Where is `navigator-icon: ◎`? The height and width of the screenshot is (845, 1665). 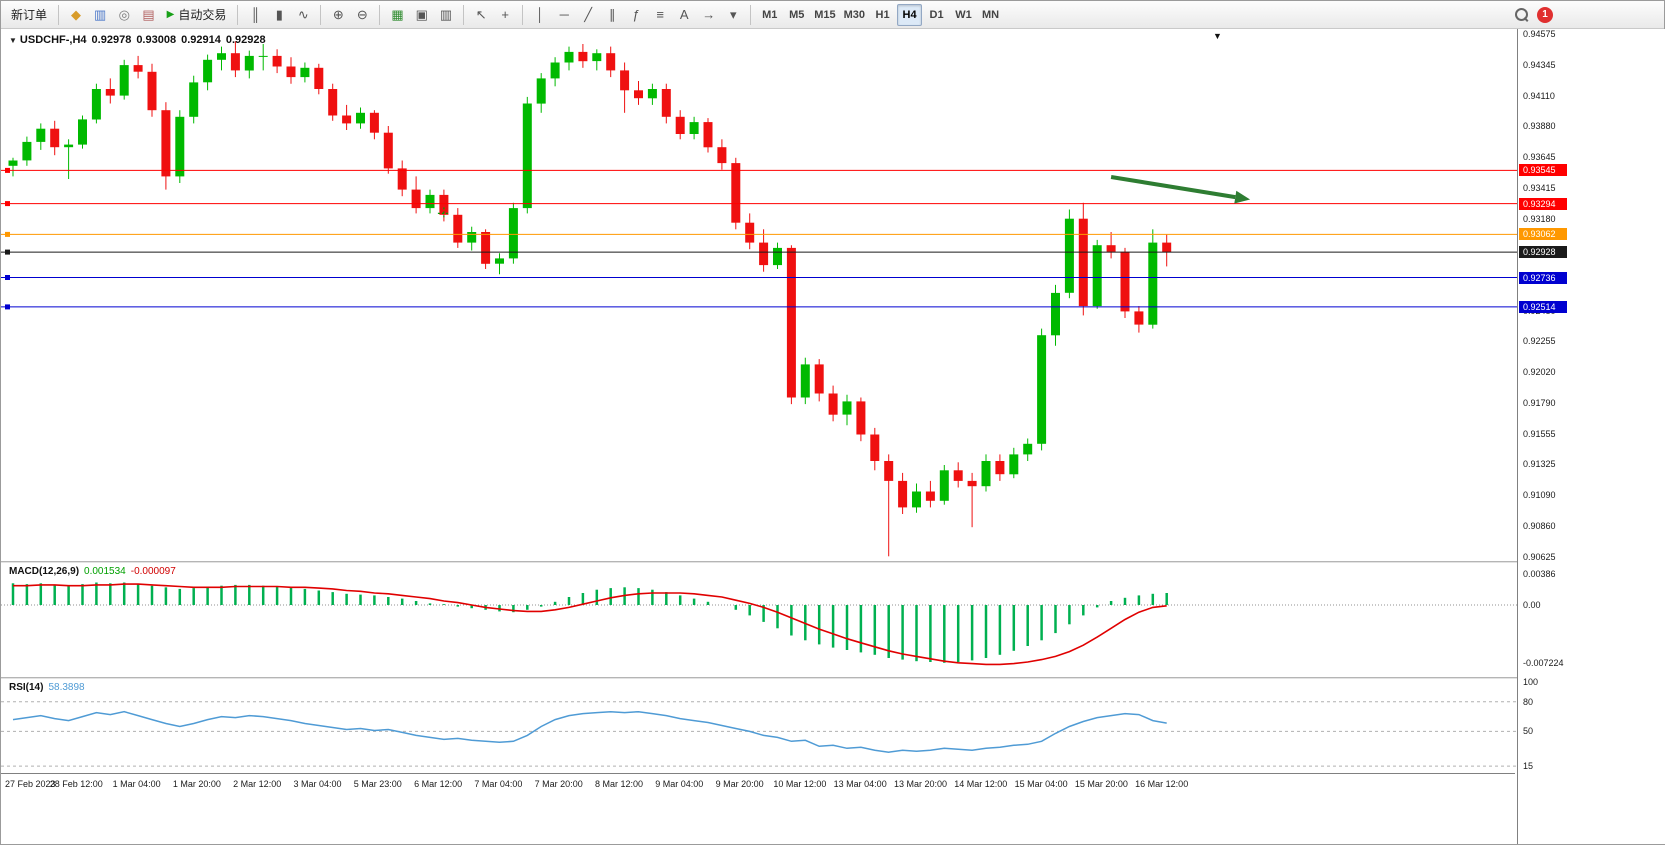
navigator-icon: ◎ is located at coordinates (124, 14).